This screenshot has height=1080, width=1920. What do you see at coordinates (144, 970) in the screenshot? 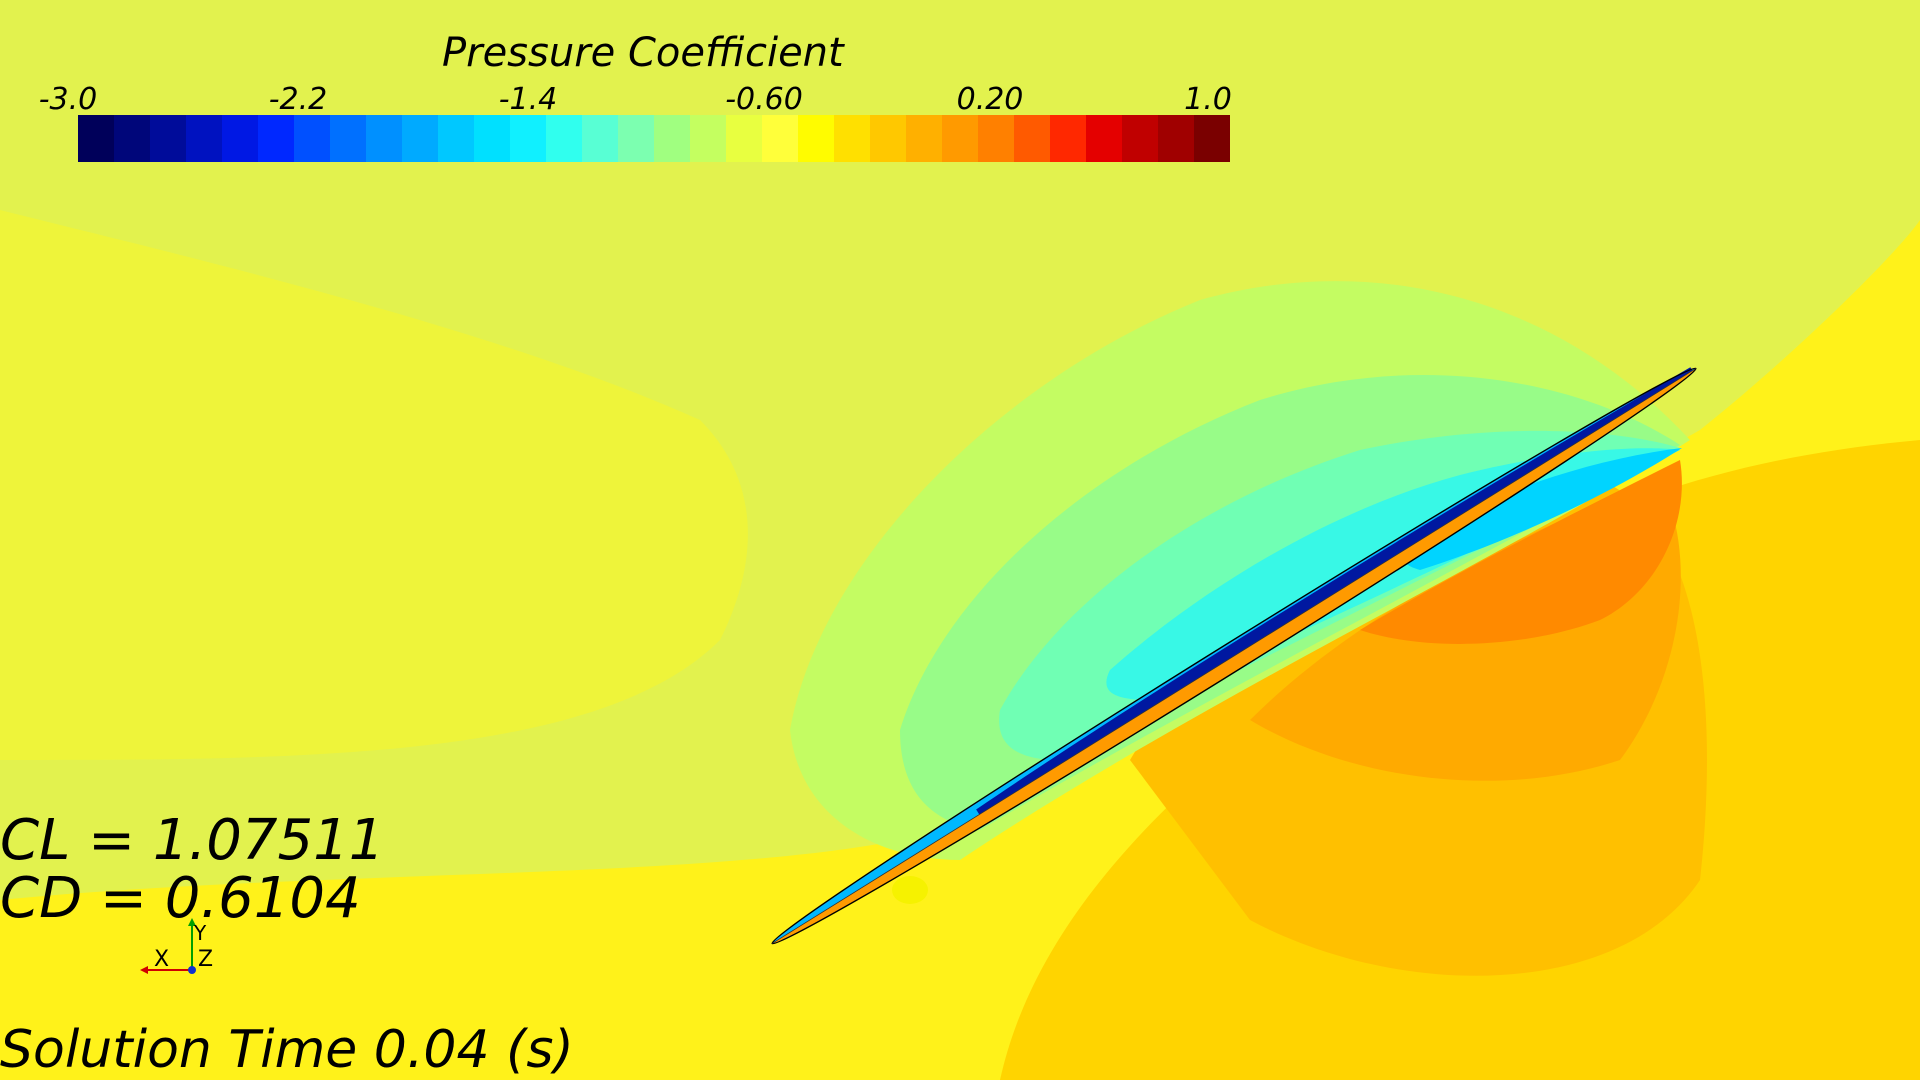
I see `x-axis-arrowhead-icon` at bounding box center [144, 970].